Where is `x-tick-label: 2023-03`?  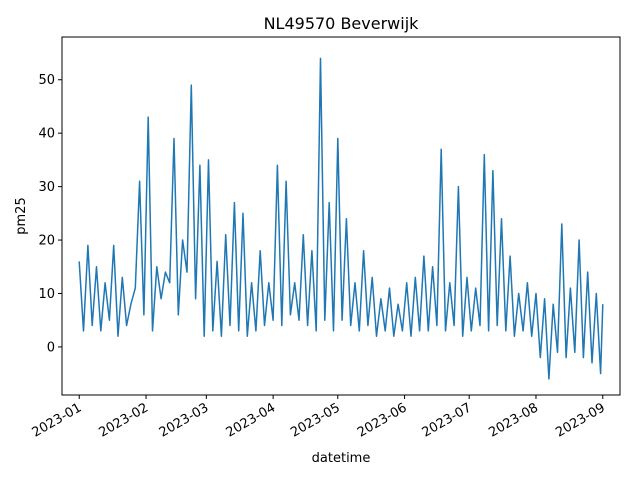 x-tick-label: 2023-03 is located at coordinates (184, 420).